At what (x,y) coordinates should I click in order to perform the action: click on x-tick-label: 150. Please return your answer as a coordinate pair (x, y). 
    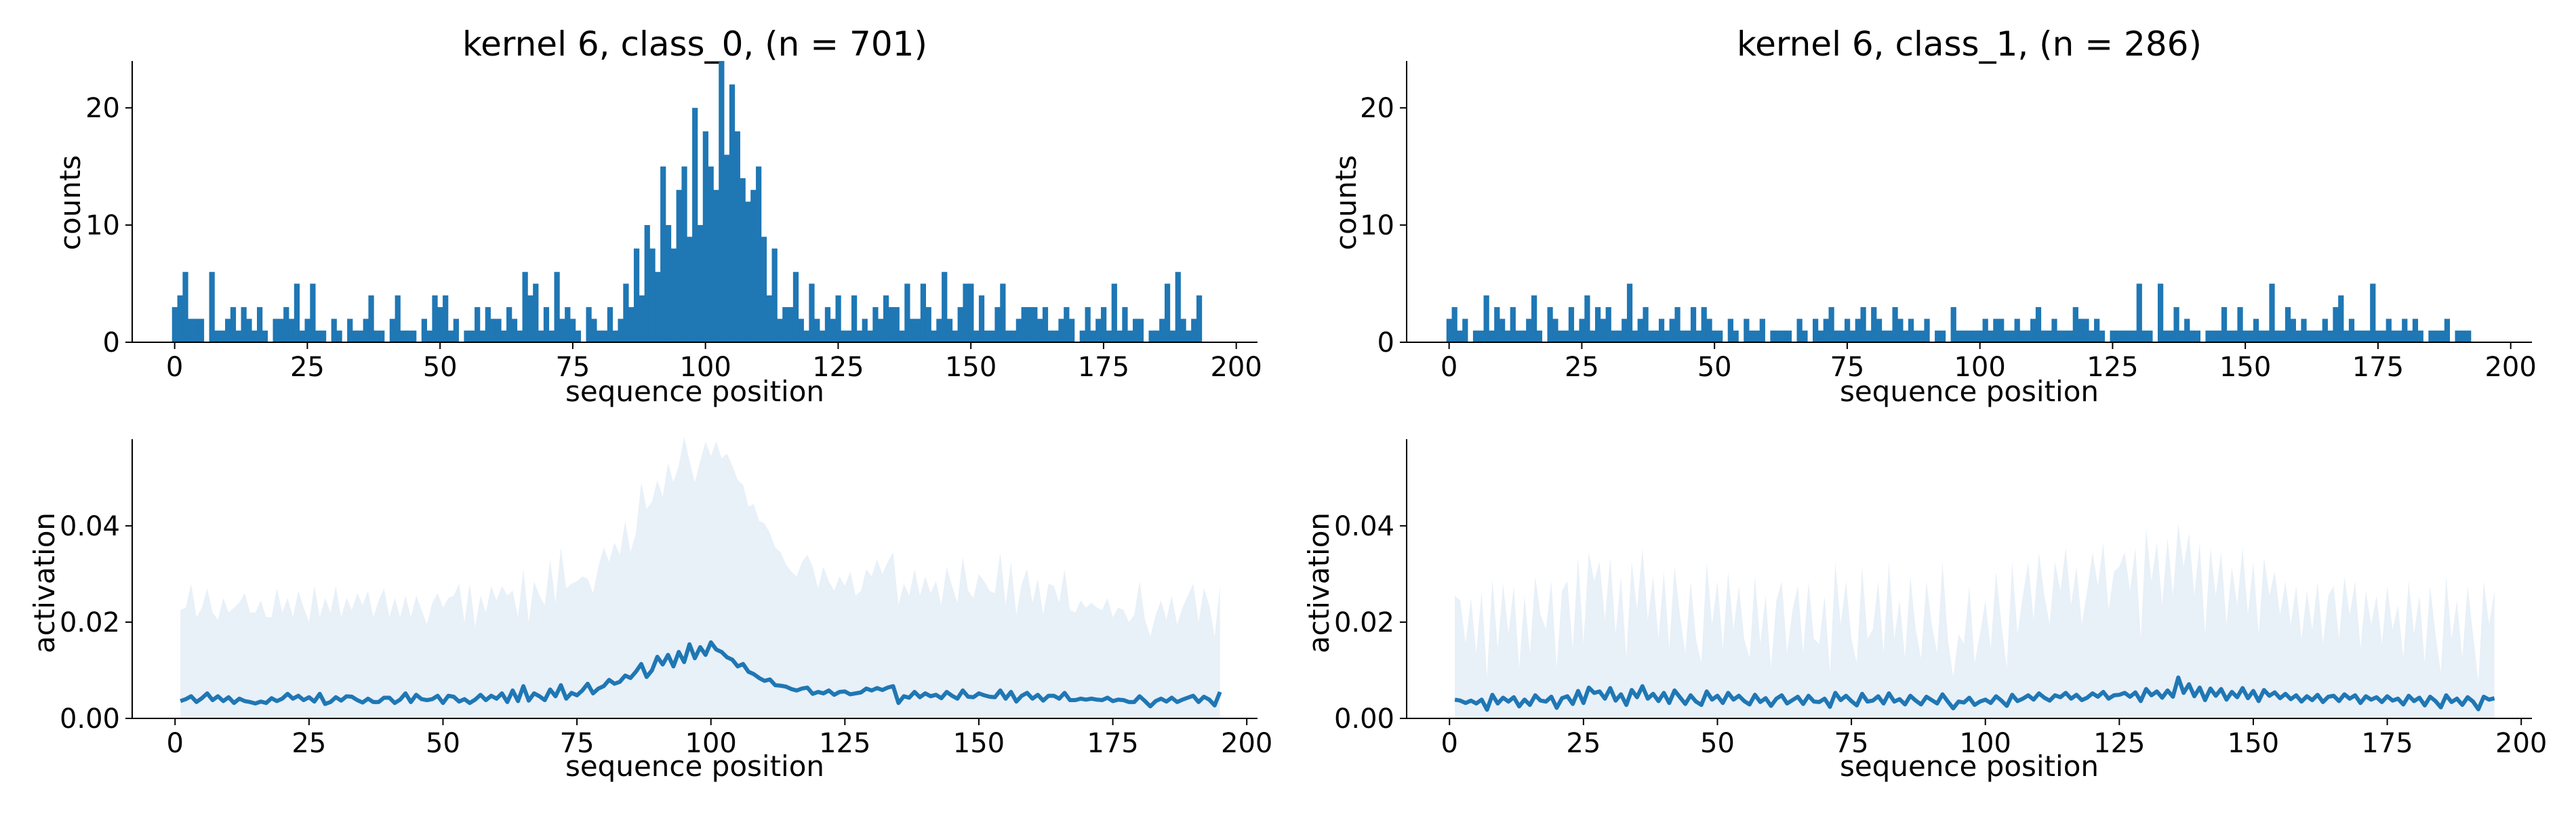
    Looking at the image, I should click on (979, 744).